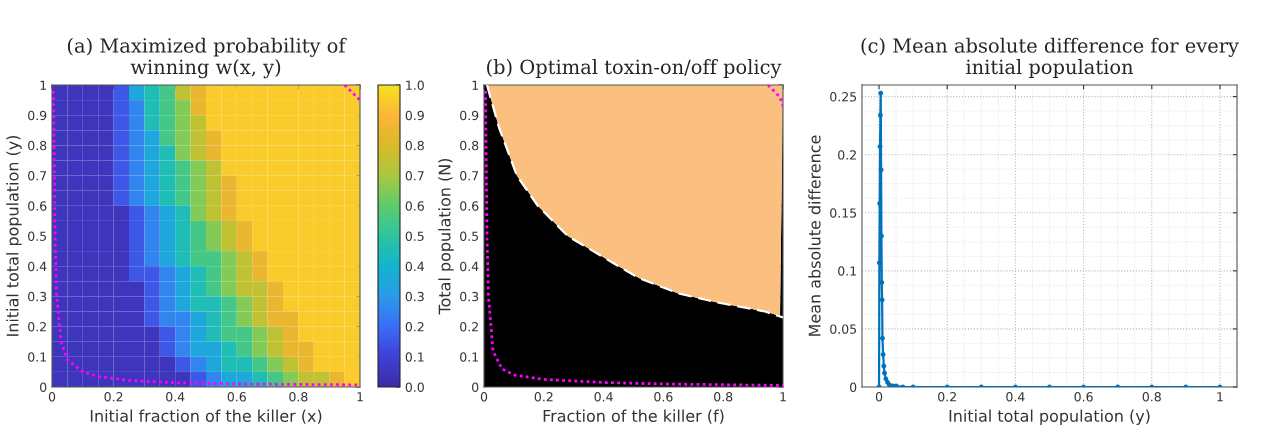 The height and width of the screenshot is (433, 1266). Describe the element at coordinates (414, 176) in the screenshot. I see `color-bar-label: 0.7` at that location.